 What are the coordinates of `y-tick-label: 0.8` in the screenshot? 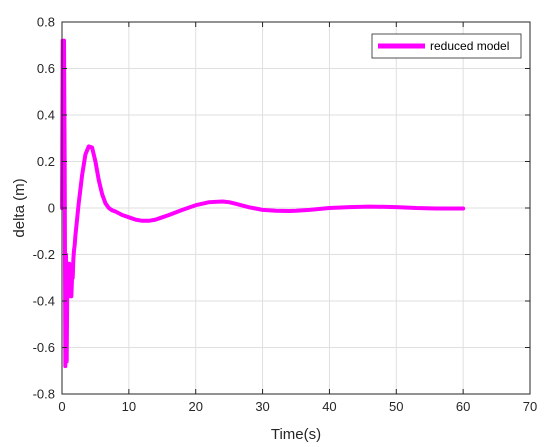 It's located at (46, 22).